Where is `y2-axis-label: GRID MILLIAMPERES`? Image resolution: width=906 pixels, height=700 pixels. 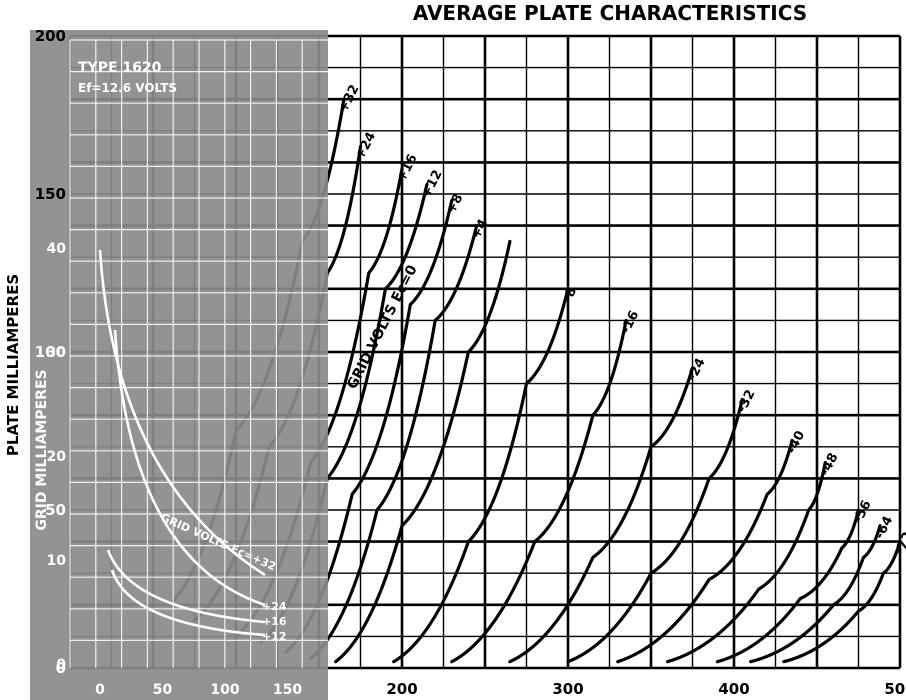
y2-axis-label: GRID MILLIAMPERES is located at coordinates (42, 449).